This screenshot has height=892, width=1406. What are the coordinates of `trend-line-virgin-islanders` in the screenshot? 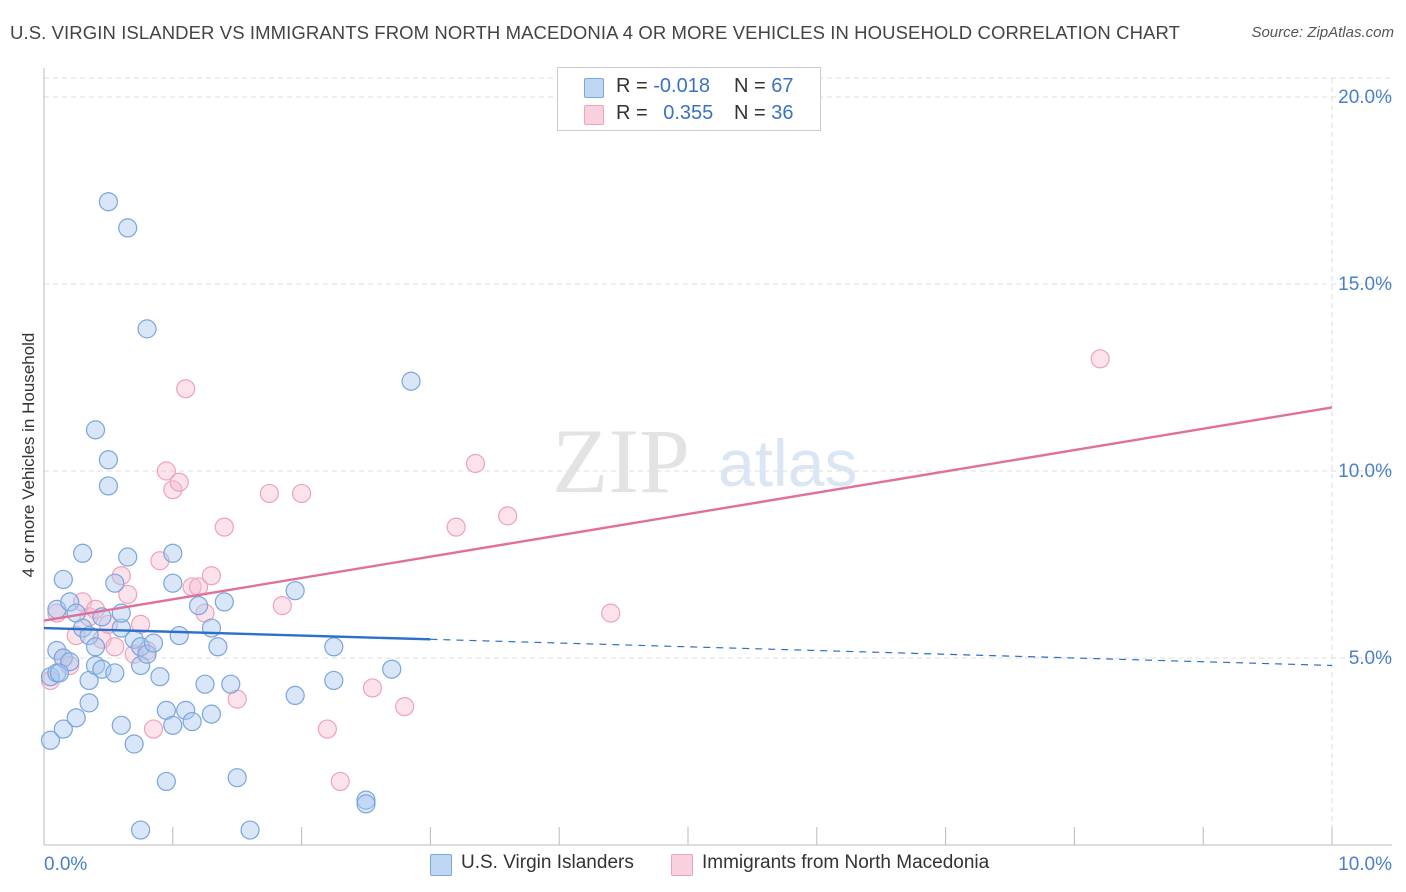 It's located at (237, 633).